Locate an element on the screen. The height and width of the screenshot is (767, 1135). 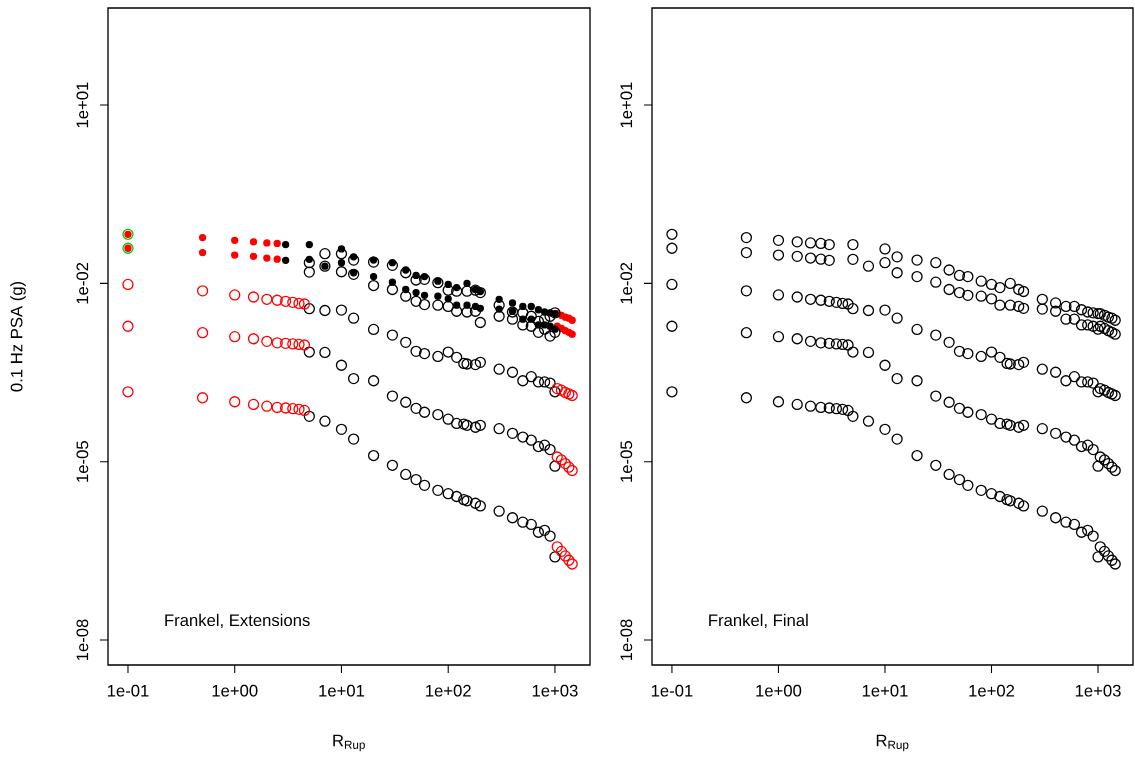
annotation: Frankel, Extensions is located at coordinates (237, 621).